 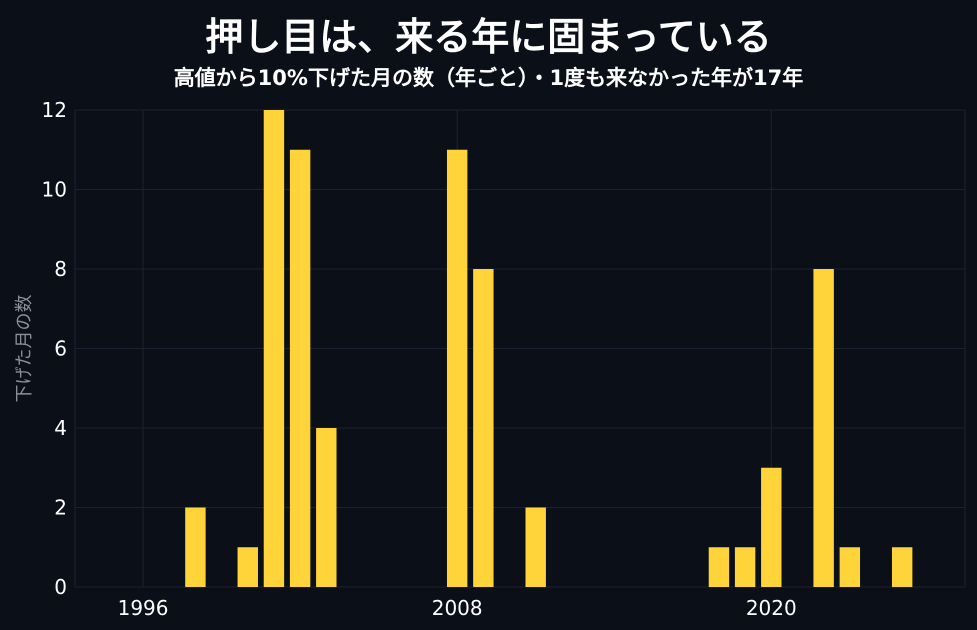 What do you see at coordinates (24, 349) in the screenshot?
I see `y-axis-label: 下げた月の数` at bounding box center [24, 349].